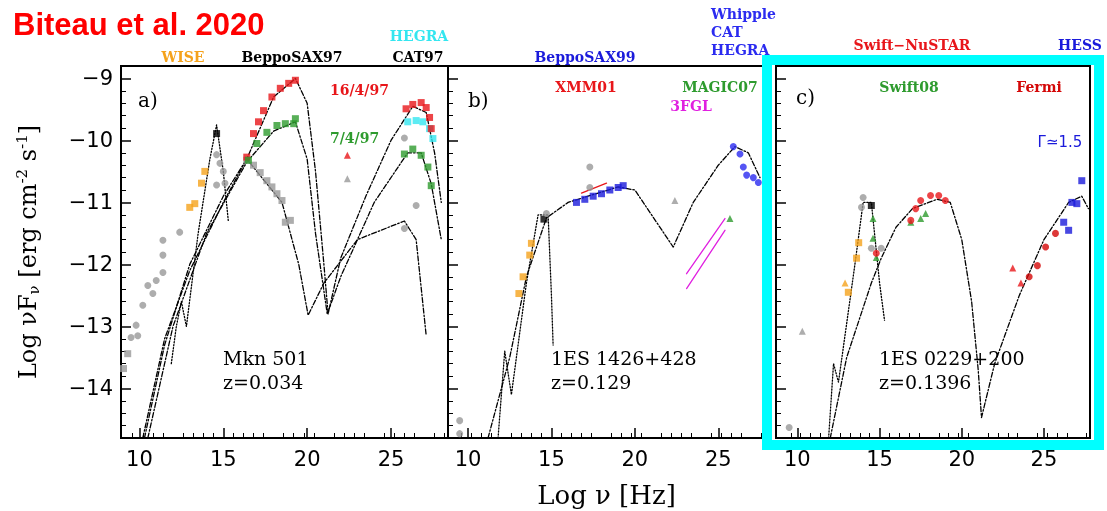  I want to click on text: Swift−NuSTAR, so click(912, 45).